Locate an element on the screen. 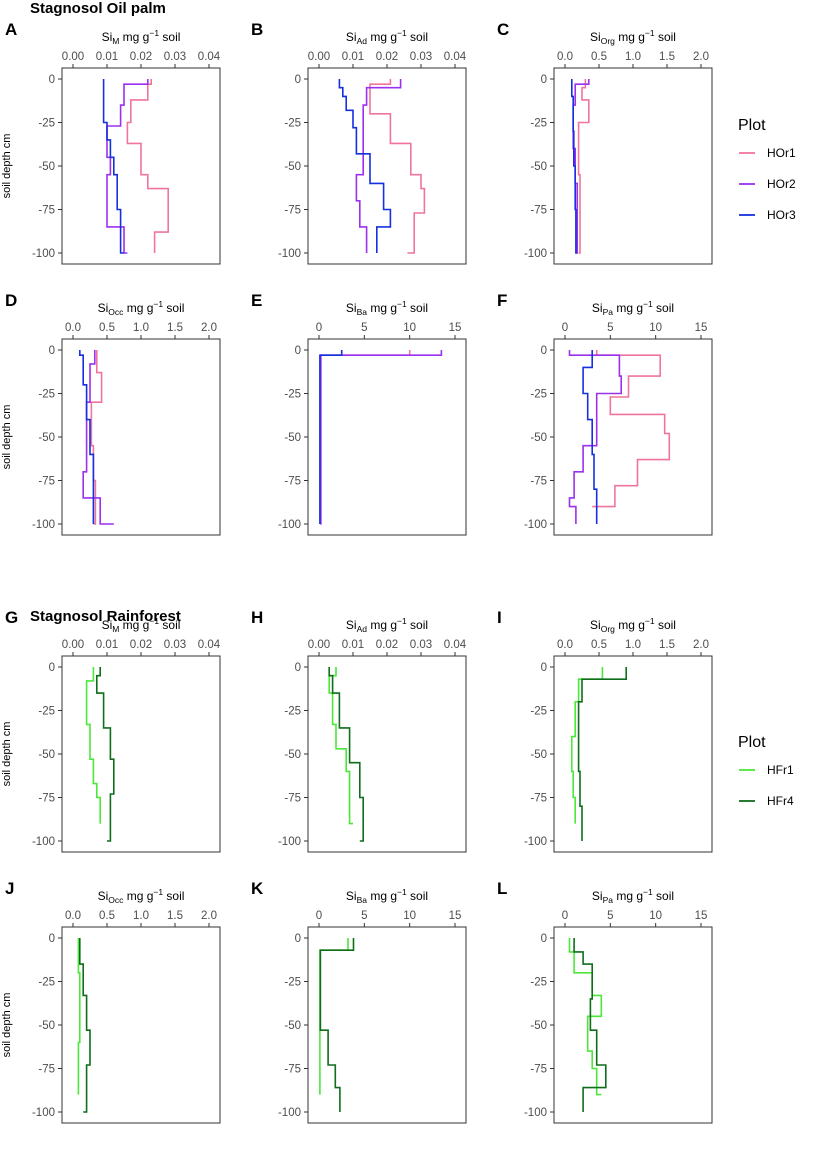 The height and width of the screenshot is (1152, 816). x-tick-label: 5 is located at coordinates (364, 328).